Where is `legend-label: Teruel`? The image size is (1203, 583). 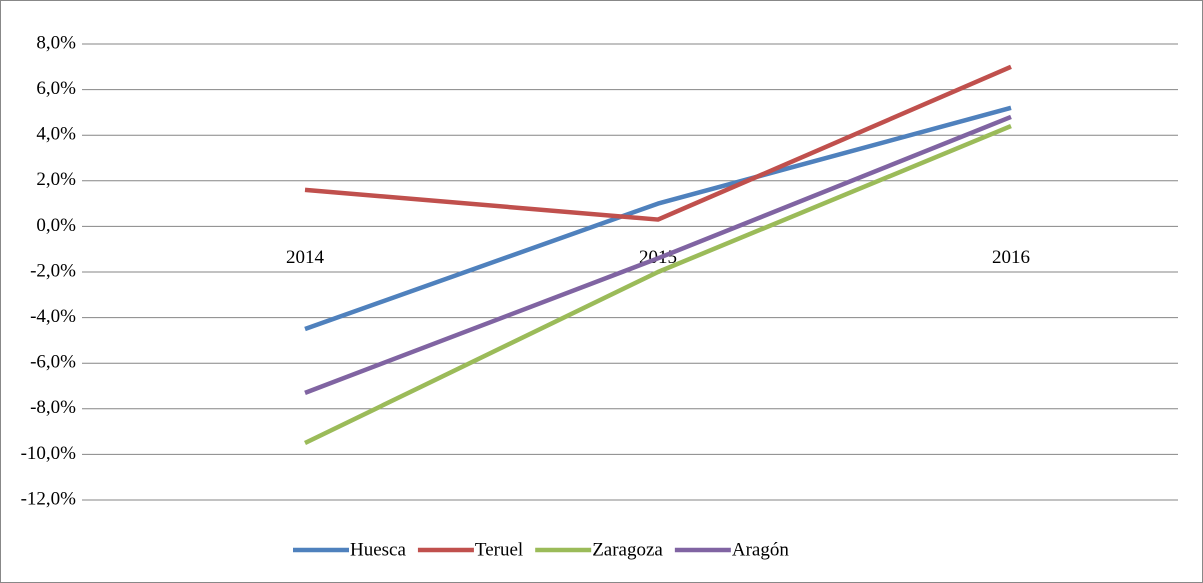 legend-label: Teruel is located at coordinates (499, 549).